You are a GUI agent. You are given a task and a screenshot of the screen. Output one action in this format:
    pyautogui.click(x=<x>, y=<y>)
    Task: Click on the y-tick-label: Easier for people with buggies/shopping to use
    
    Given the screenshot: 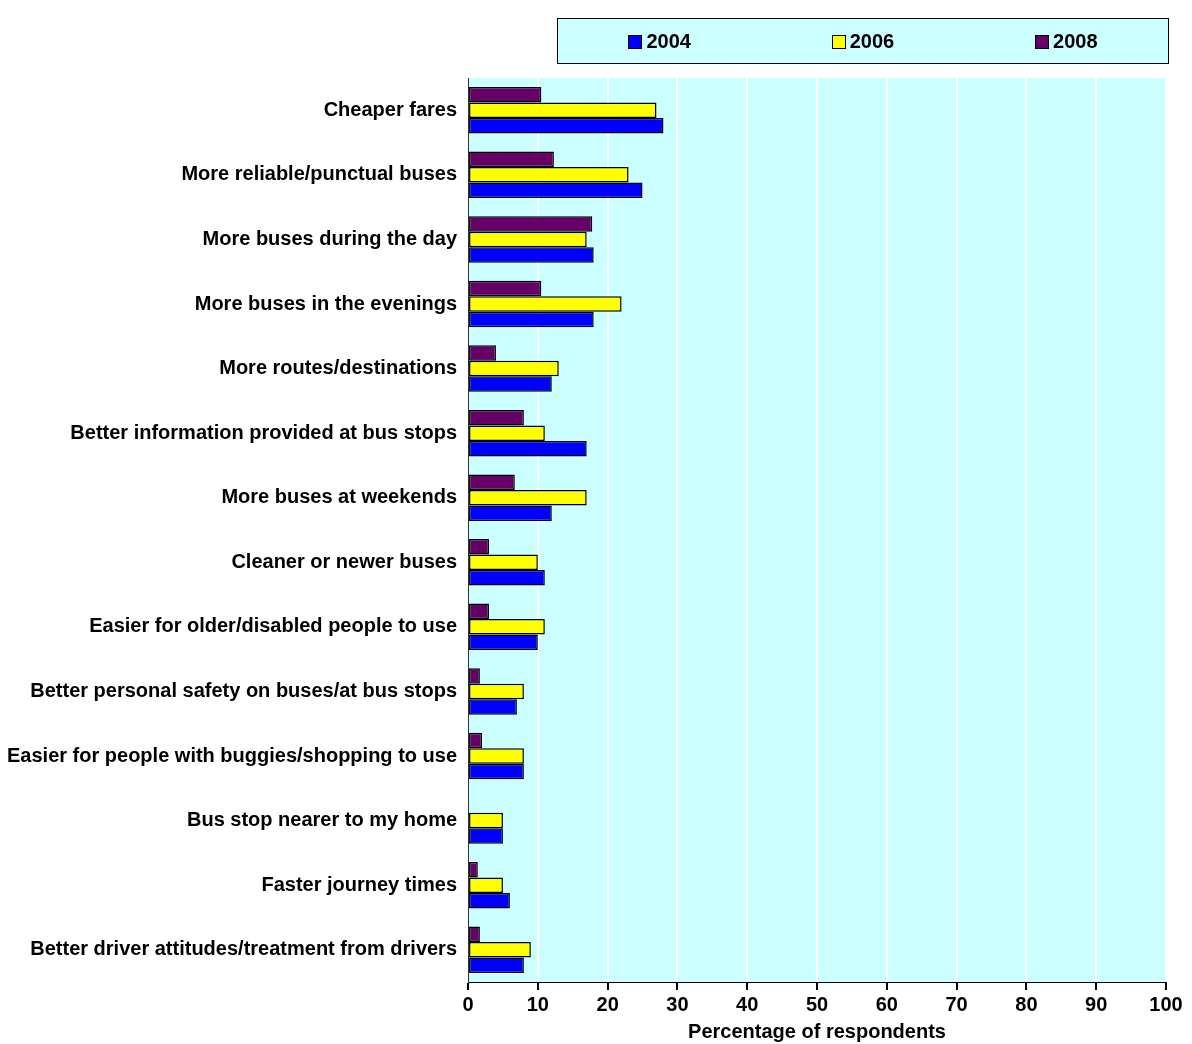 What is the action you would take?
    pyautogui.click(x=232, y=754)
    